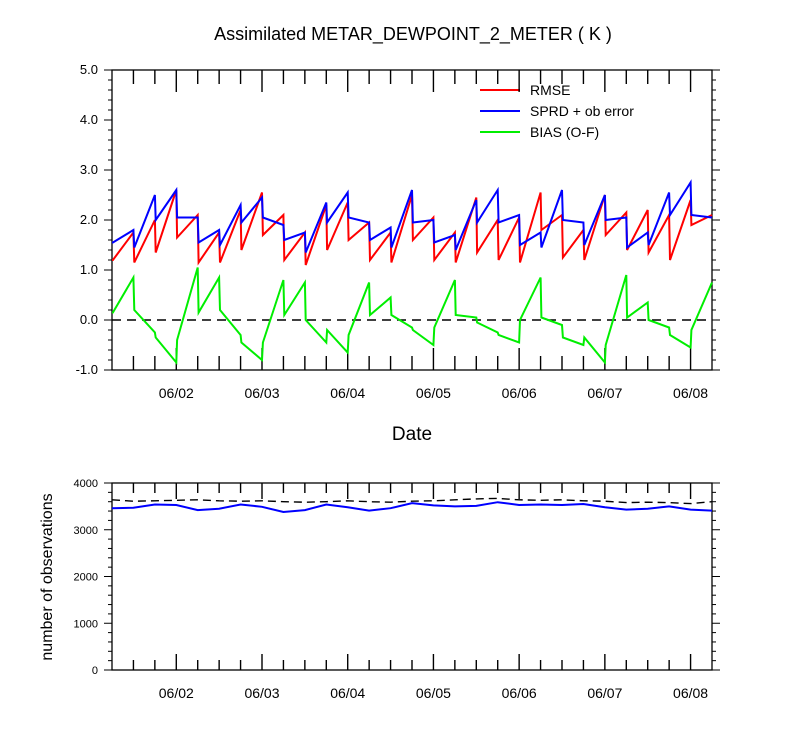 This screenshot has width=800, height=750. What do you see at coordinates (89, 319) in the screenshot?
I see `top-y-tick-label: 0.0` at bounding box center [89, 319].